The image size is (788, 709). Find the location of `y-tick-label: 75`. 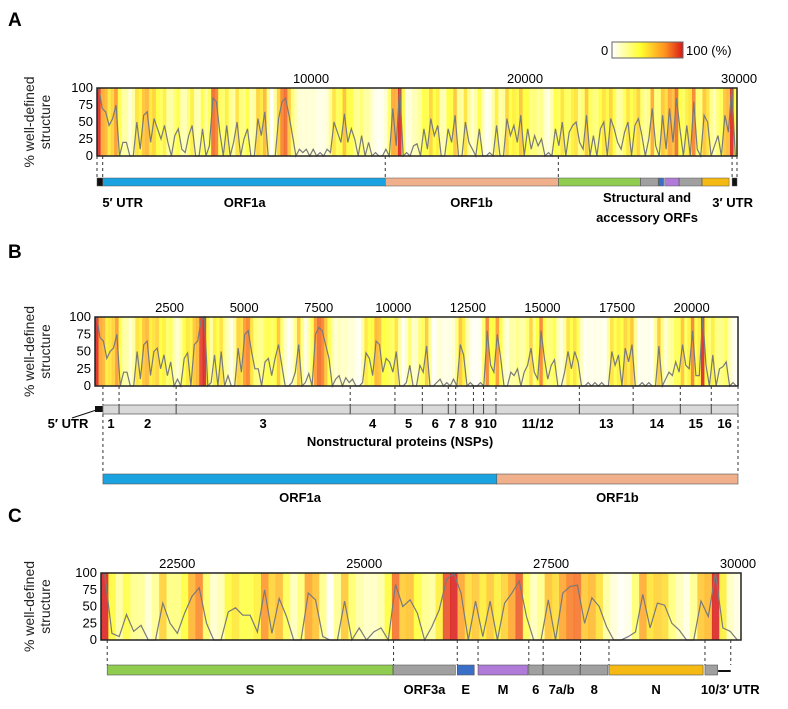

y-tick-label: 75 is located at coordinates (86, 104).